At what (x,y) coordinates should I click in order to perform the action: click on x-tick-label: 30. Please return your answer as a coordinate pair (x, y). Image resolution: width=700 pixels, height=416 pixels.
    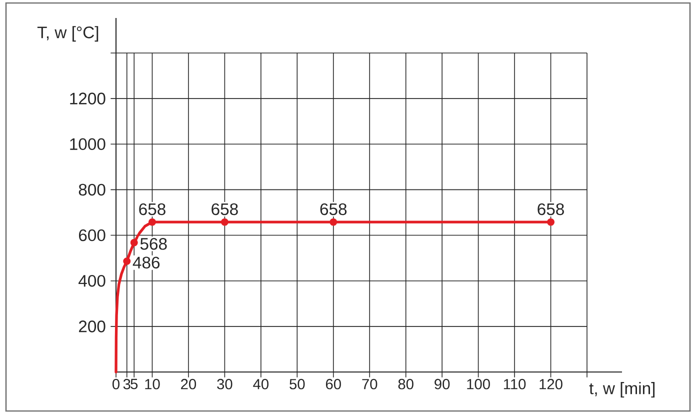
    Looking at the image, I should click on (224, 384).